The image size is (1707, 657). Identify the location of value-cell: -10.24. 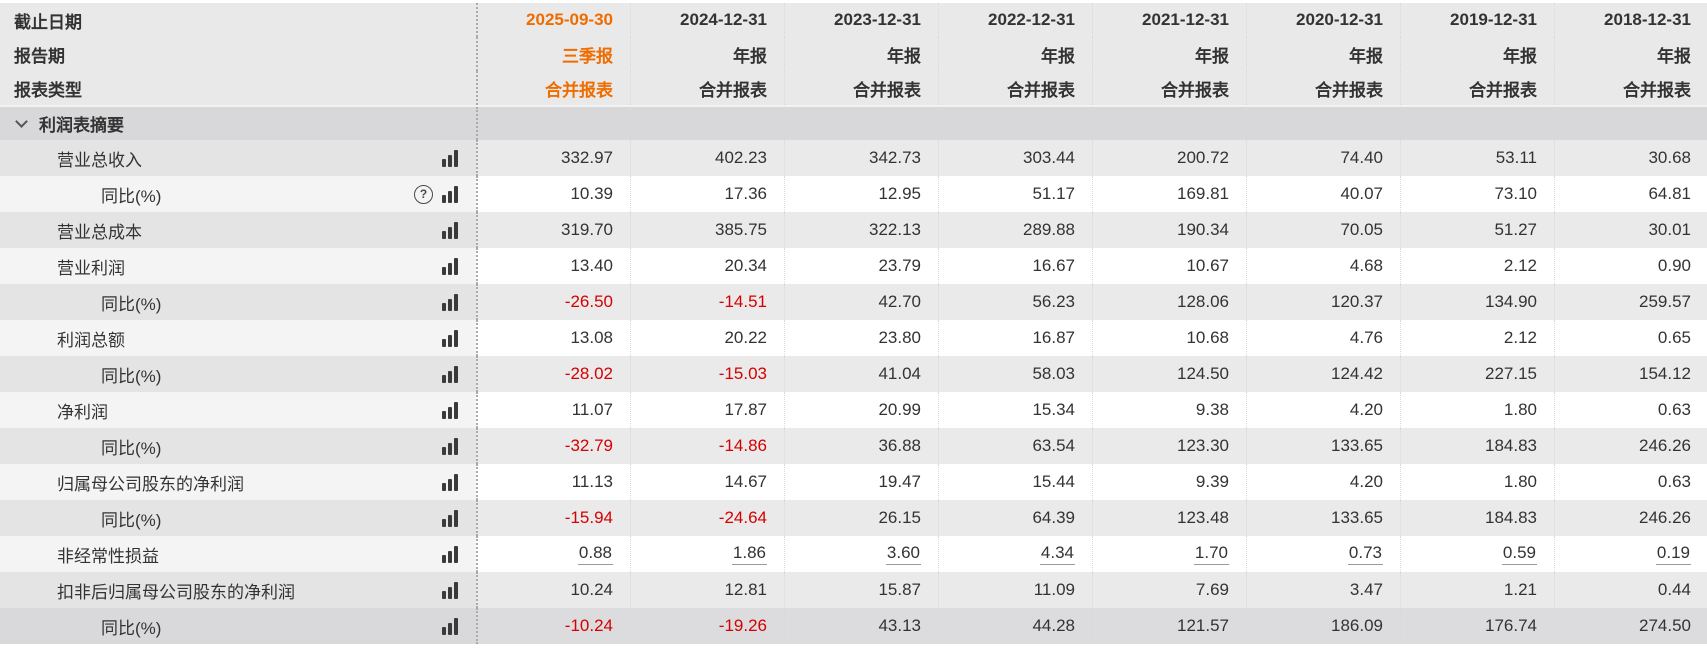
(553, 626).